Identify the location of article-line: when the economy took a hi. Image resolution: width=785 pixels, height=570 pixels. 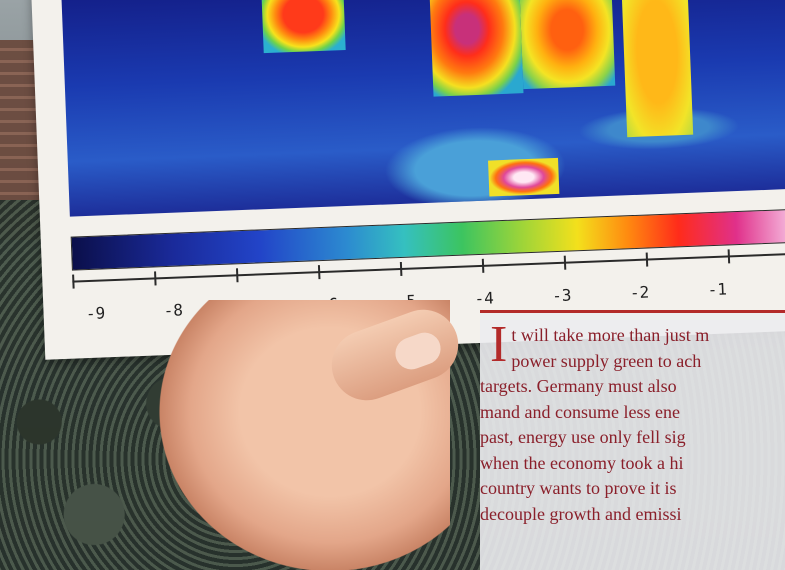
(582, 462).